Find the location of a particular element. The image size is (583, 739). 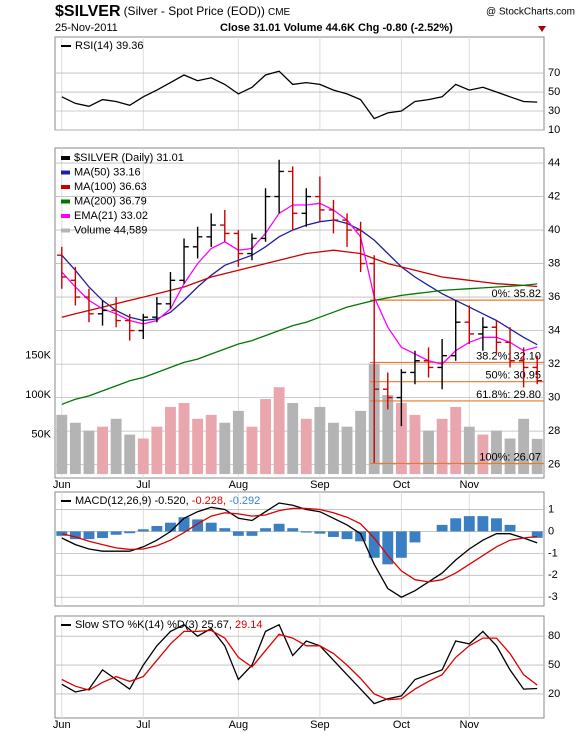

y-tick-label: 26 is located at coordinates (554, 465).